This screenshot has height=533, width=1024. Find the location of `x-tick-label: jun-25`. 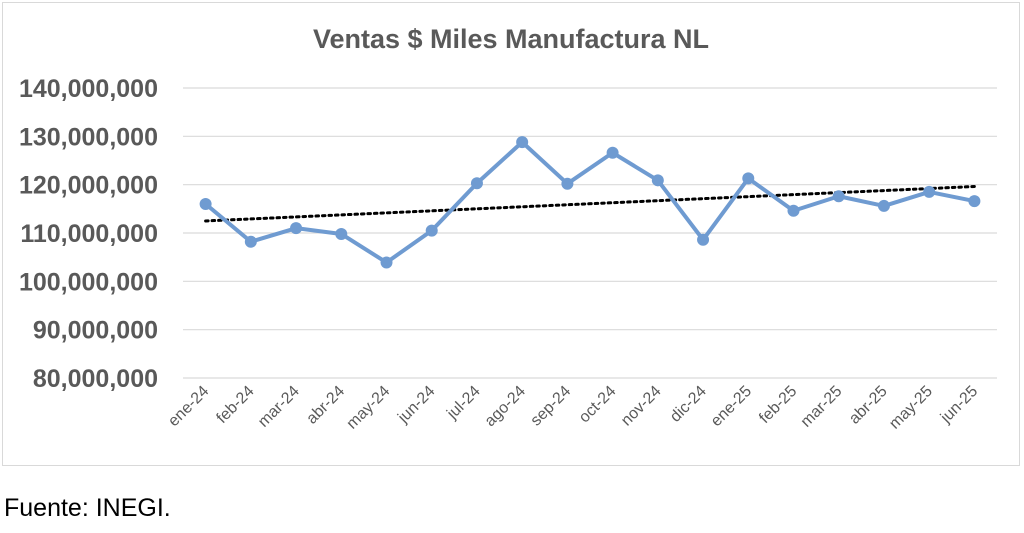

x-tick-label: jun-25 is located at coordinates (959, 405).